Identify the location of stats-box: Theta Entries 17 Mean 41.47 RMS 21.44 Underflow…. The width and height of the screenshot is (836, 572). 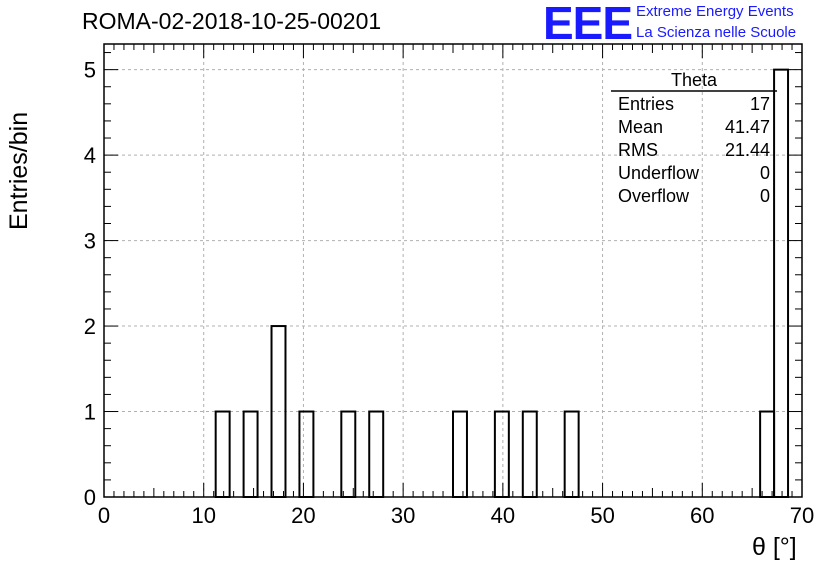
(694, 138).